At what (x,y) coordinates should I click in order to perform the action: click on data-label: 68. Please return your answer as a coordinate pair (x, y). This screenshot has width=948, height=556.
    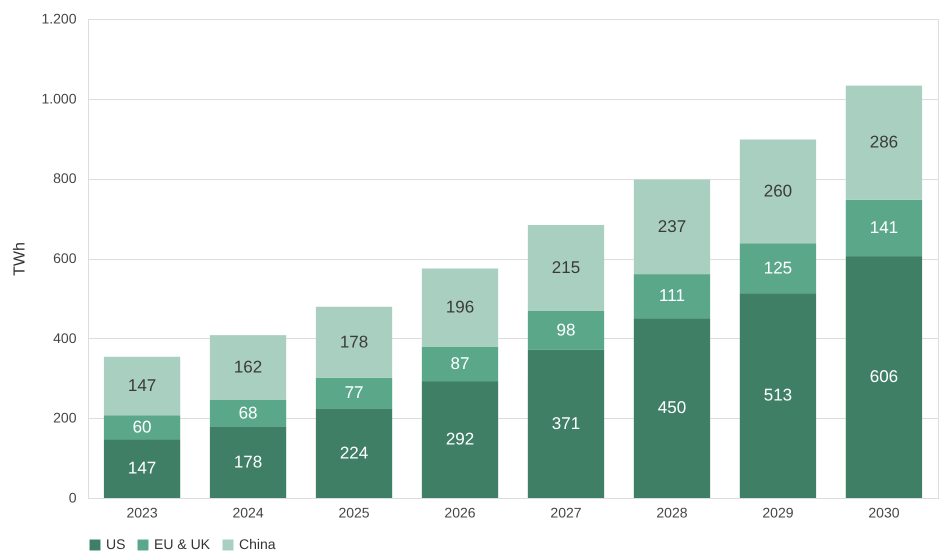
    Looking at the image, I should click on (248, 412).